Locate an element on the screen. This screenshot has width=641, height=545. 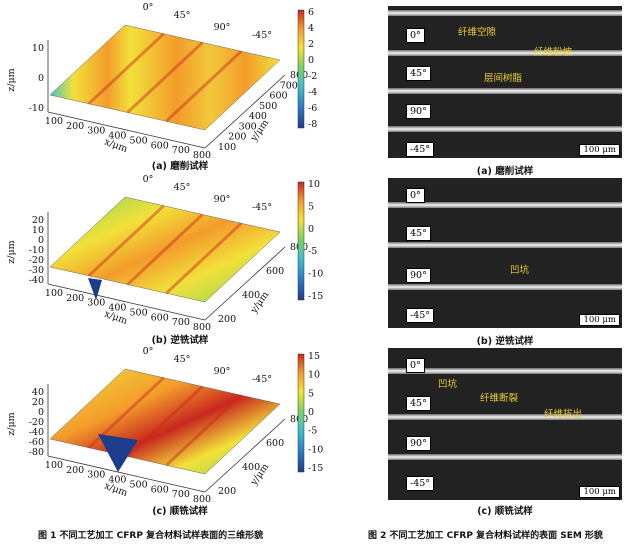
figure-1-caption: 图 1 不同工艺加工 CFRP 复合材料试样表面的三维形貌 is located at coordinates (151, 536).